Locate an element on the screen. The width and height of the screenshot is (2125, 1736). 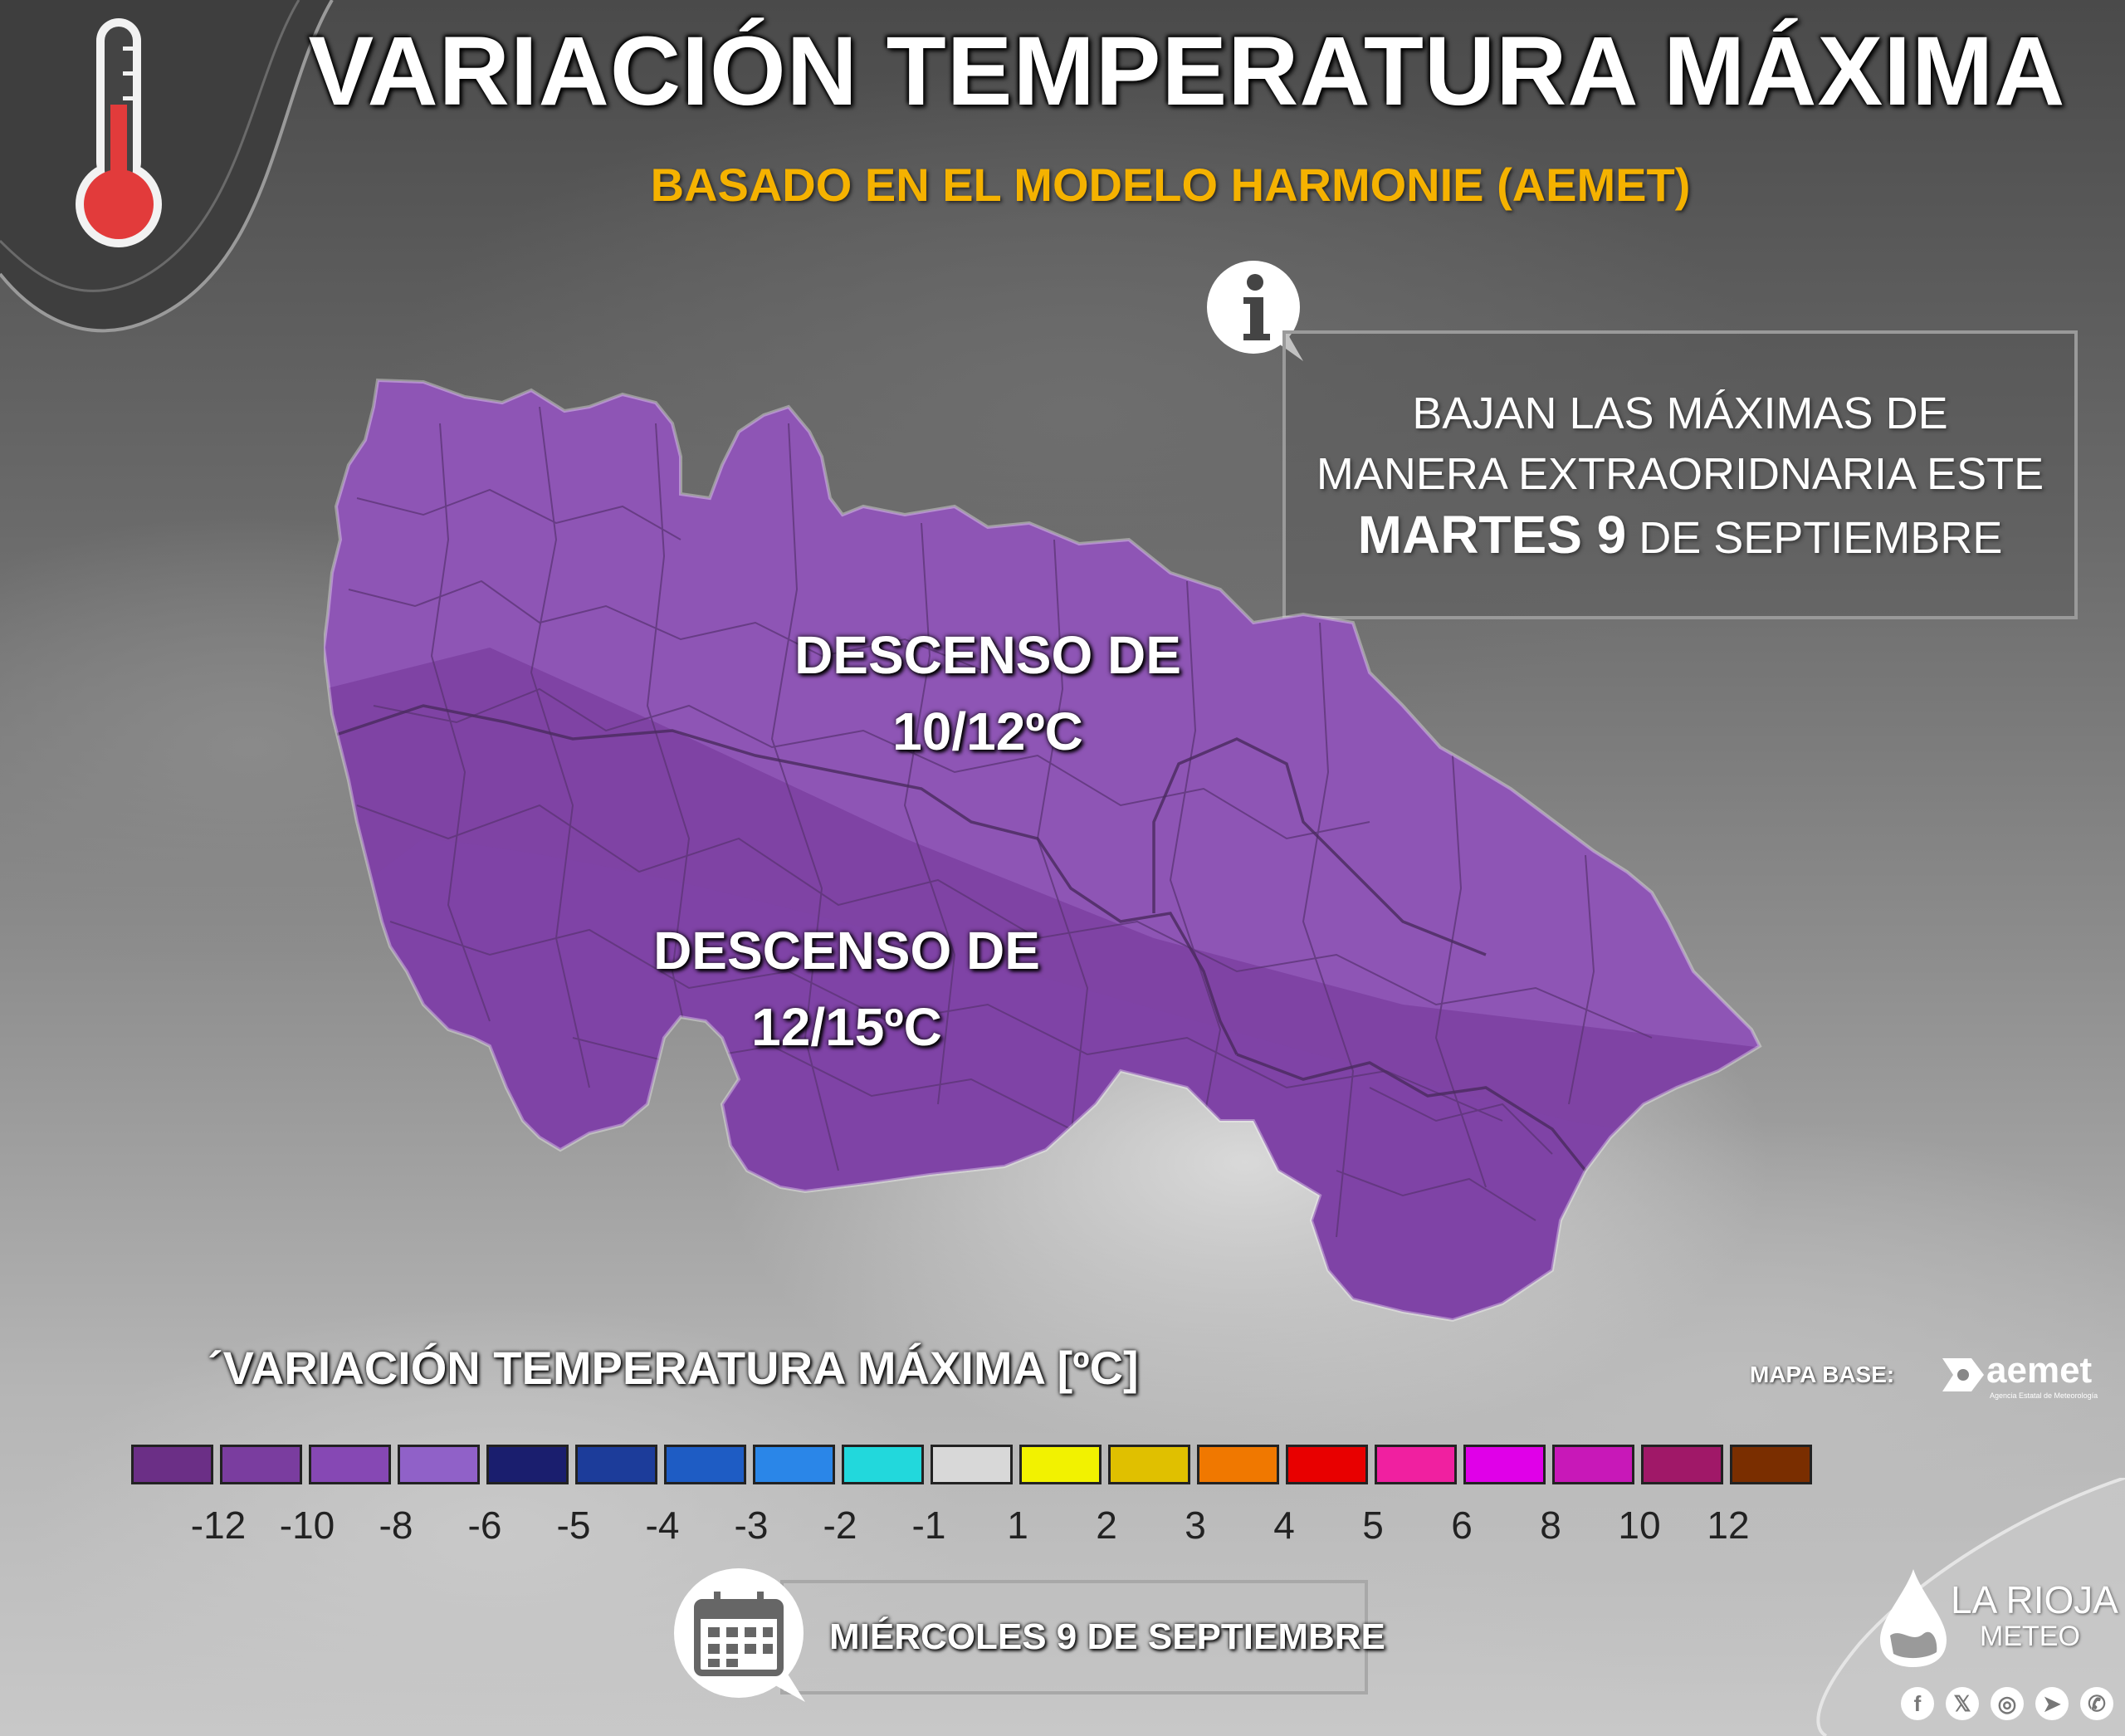
facebook-icon: f is located at coordinates (1917, 1703).